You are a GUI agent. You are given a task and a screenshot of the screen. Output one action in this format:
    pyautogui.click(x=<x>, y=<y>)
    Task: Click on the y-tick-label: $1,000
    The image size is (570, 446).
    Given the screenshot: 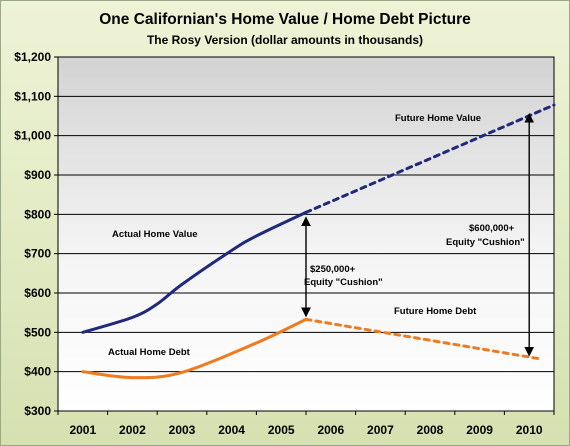 What is the action you would take?
    pyautogui.click(x=32, y=136)
    